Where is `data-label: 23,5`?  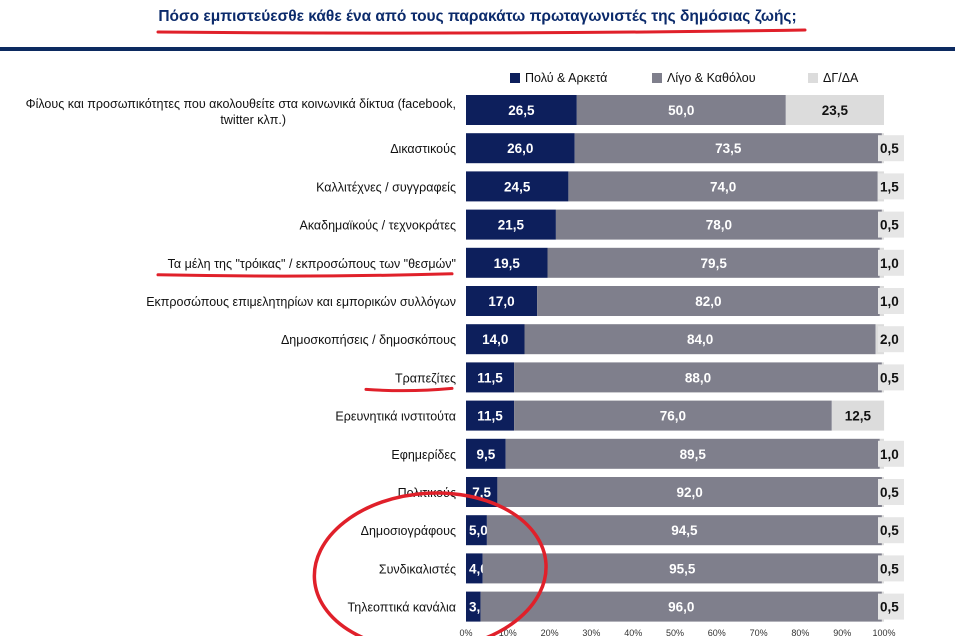 data-label: 23,5 is located at coordinates (835, 110).